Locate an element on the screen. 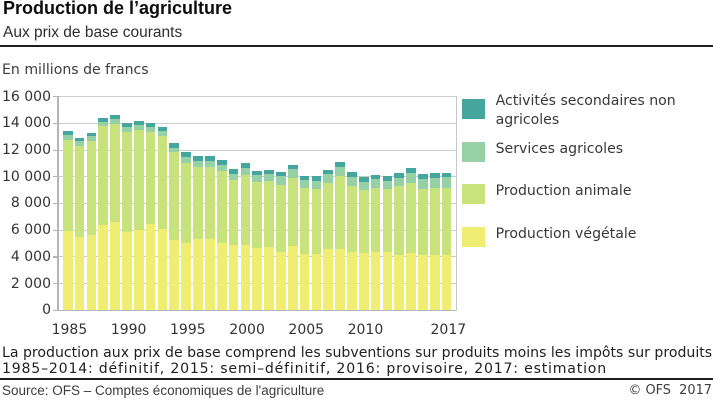 Image resolution: width=713 pixels, height=403 pixels. bar-1992 is located at coordinates (150, 204).